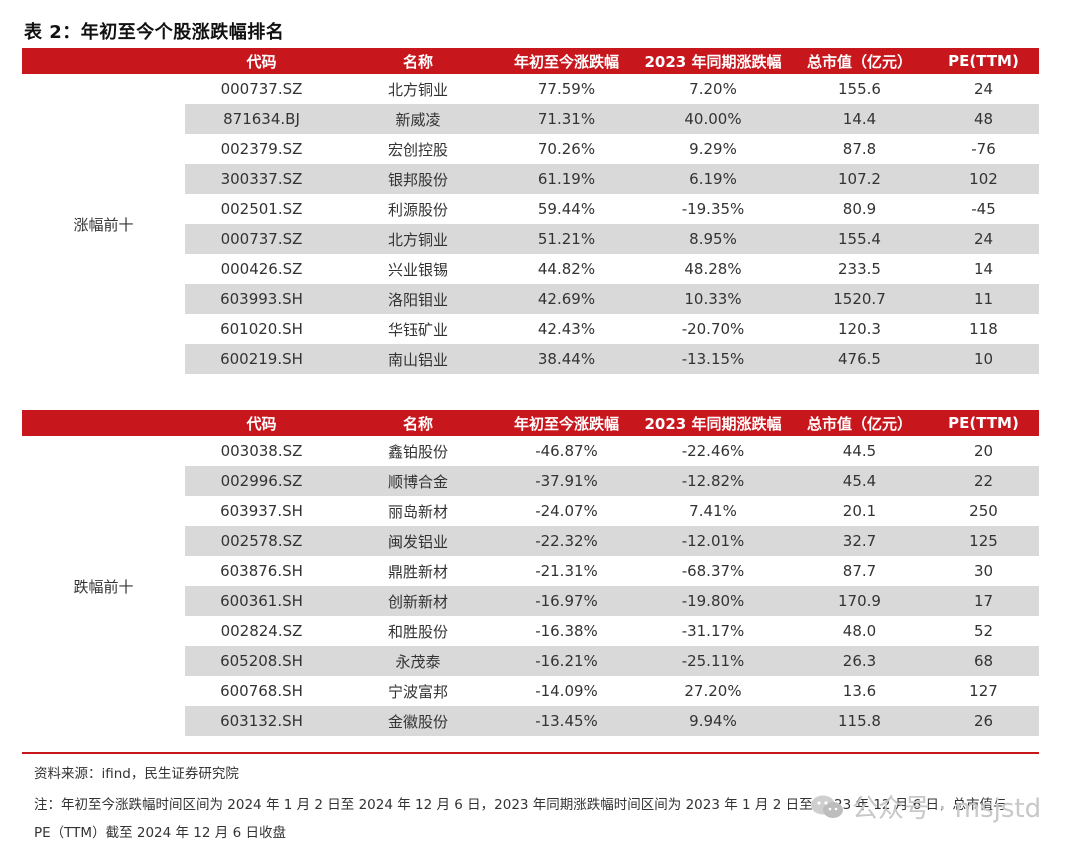 This screenshot has width=1080, height=853. What do you see at coordinates (983, 571) in the screenshot?
I see `cell-pe-ttm: 30` at bounding box center [983, 571].